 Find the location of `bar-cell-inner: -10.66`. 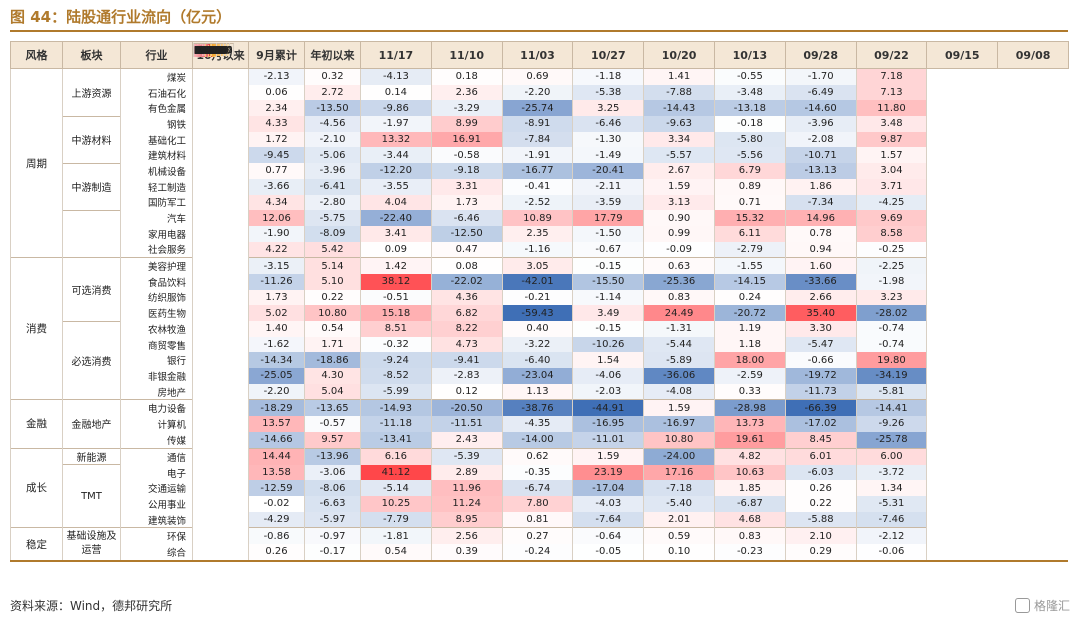

bar-cell-inner: -10.66 is located at coordinates (210, 49).